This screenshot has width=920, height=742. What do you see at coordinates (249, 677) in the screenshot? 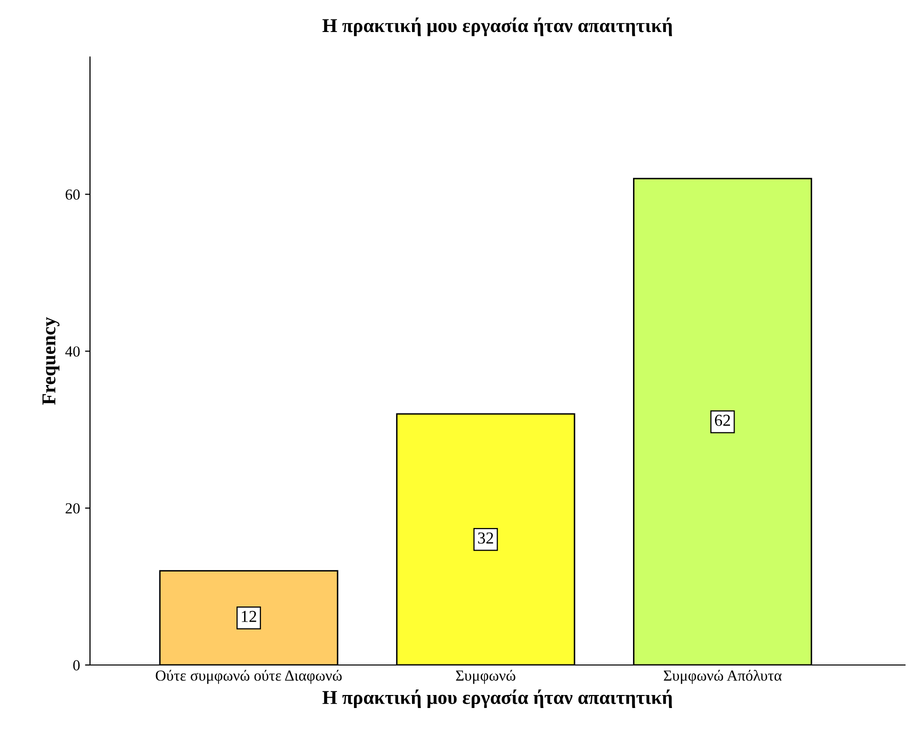
I see `x-tick-label: Ούτε συμφωνώ ούτε Διαφωνώ` at bounding box center [249, 677].